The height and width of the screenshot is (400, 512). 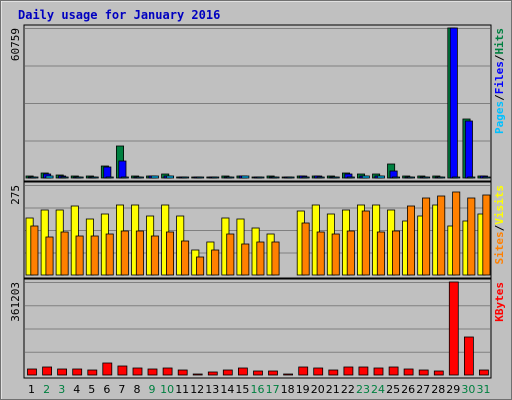 I want to click on legend-hits-files-pages: Pages/Files/Hits, so click(x=499, y=81).